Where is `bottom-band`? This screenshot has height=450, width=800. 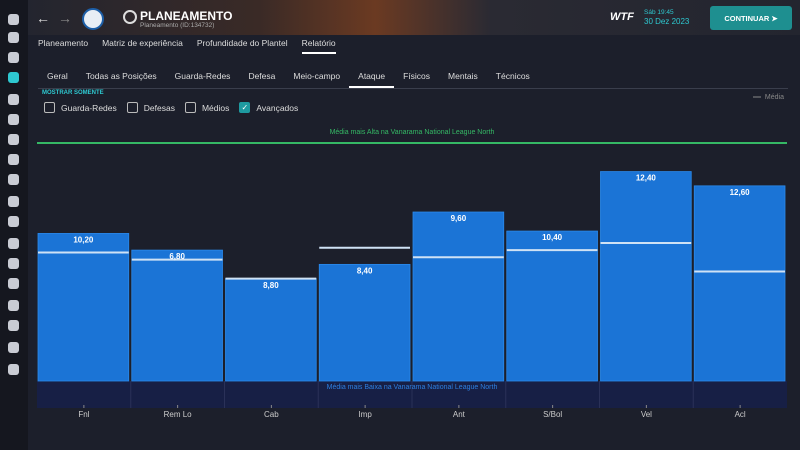 bottom-band is located at coordinates (412, 394).